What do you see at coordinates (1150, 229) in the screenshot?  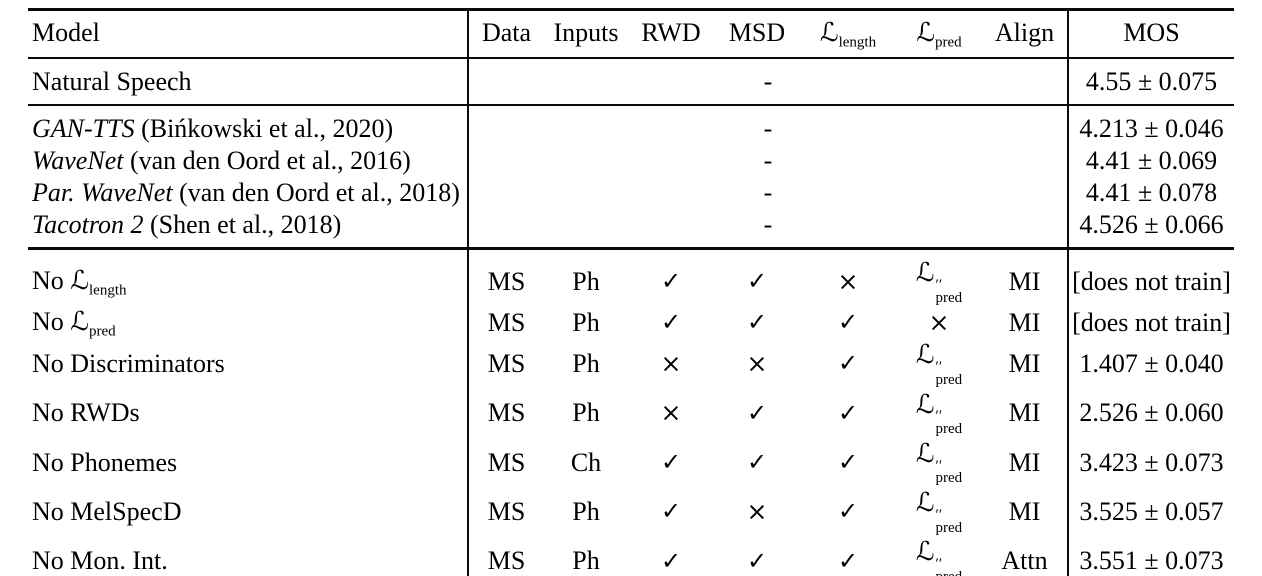 I see `mos-value-cell: 4.526 ± 0.066` at bounding box center [1150, 229].